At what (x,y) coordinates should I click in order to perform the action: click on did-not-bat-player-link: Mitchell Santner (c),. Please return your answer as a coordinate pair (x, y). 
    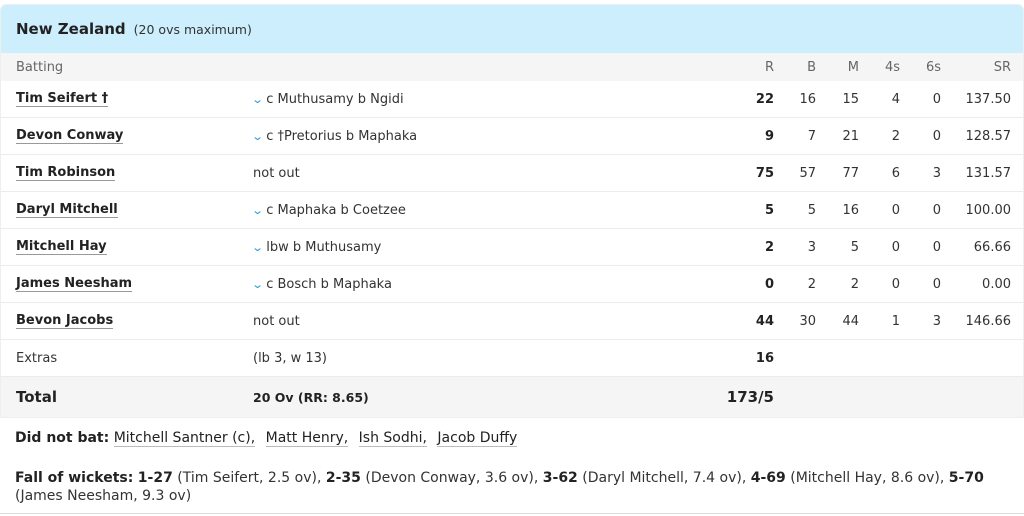
    Looking at the image, I should click on (184, 438).